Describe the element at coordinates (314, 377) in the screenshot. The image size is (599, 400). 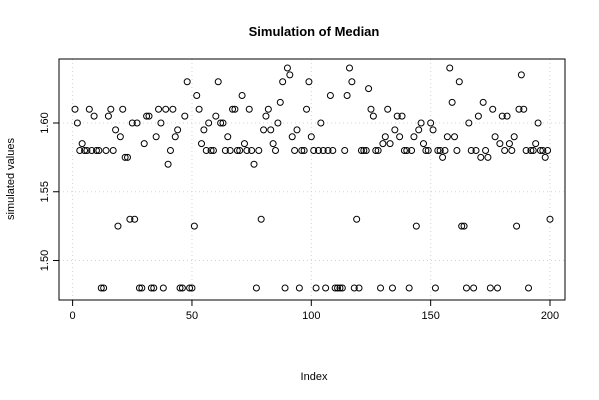
I see `x-axis-label: Index` at that location.